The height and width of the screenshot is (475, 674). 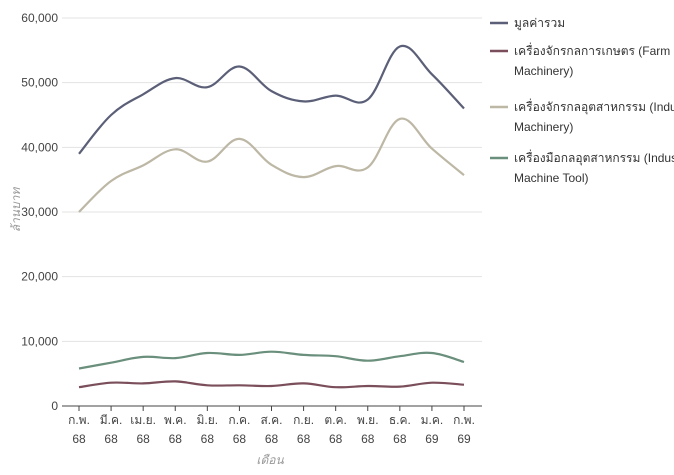 I want to click on x-tick-label-month: พ.ย., so click(x=368, y=420).